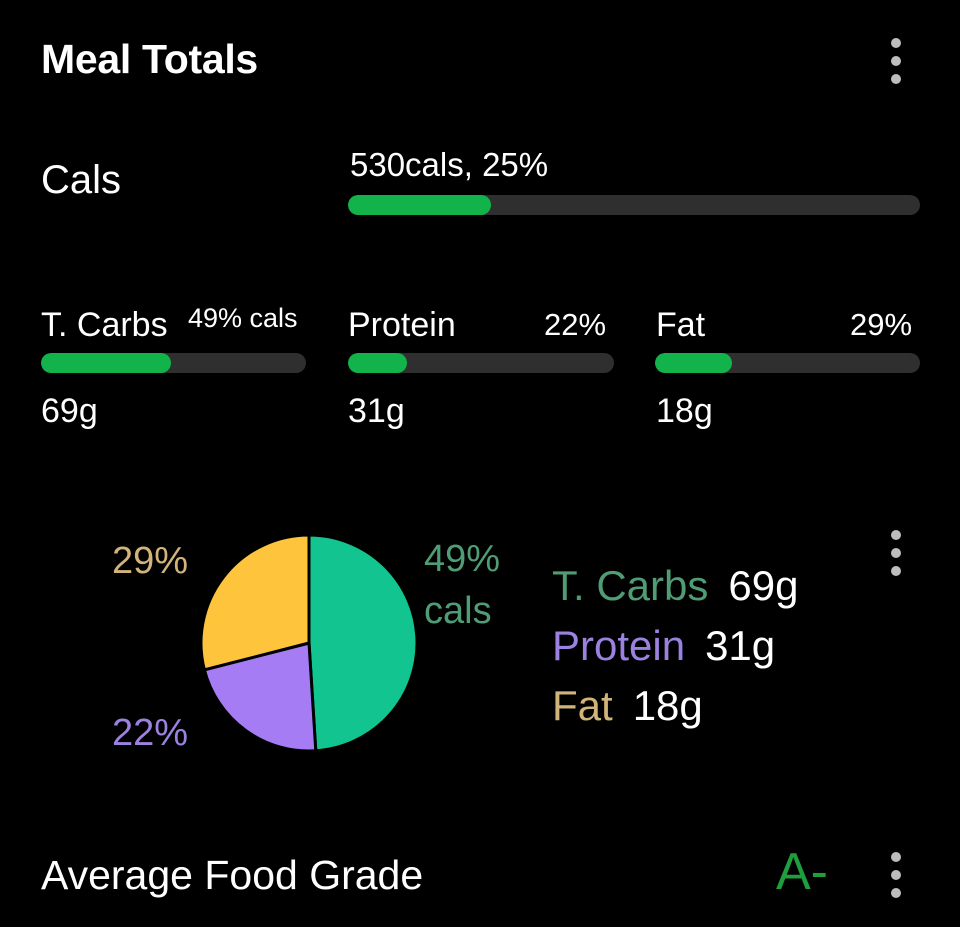 The width and height of the screenshot is (960, 927). What do you see at coordinates (243, 318) in the screenshot?
I see `carbs-percent: 49% cals` at bounding box center [243, 318].